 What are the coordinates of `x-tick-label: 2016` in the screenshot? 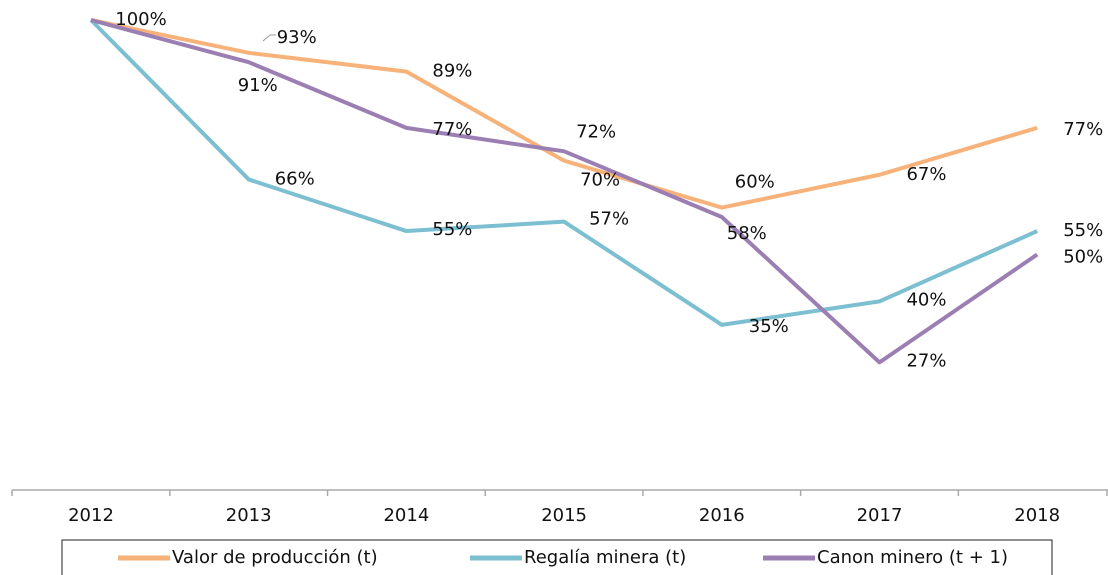 It's located at (722, 515).